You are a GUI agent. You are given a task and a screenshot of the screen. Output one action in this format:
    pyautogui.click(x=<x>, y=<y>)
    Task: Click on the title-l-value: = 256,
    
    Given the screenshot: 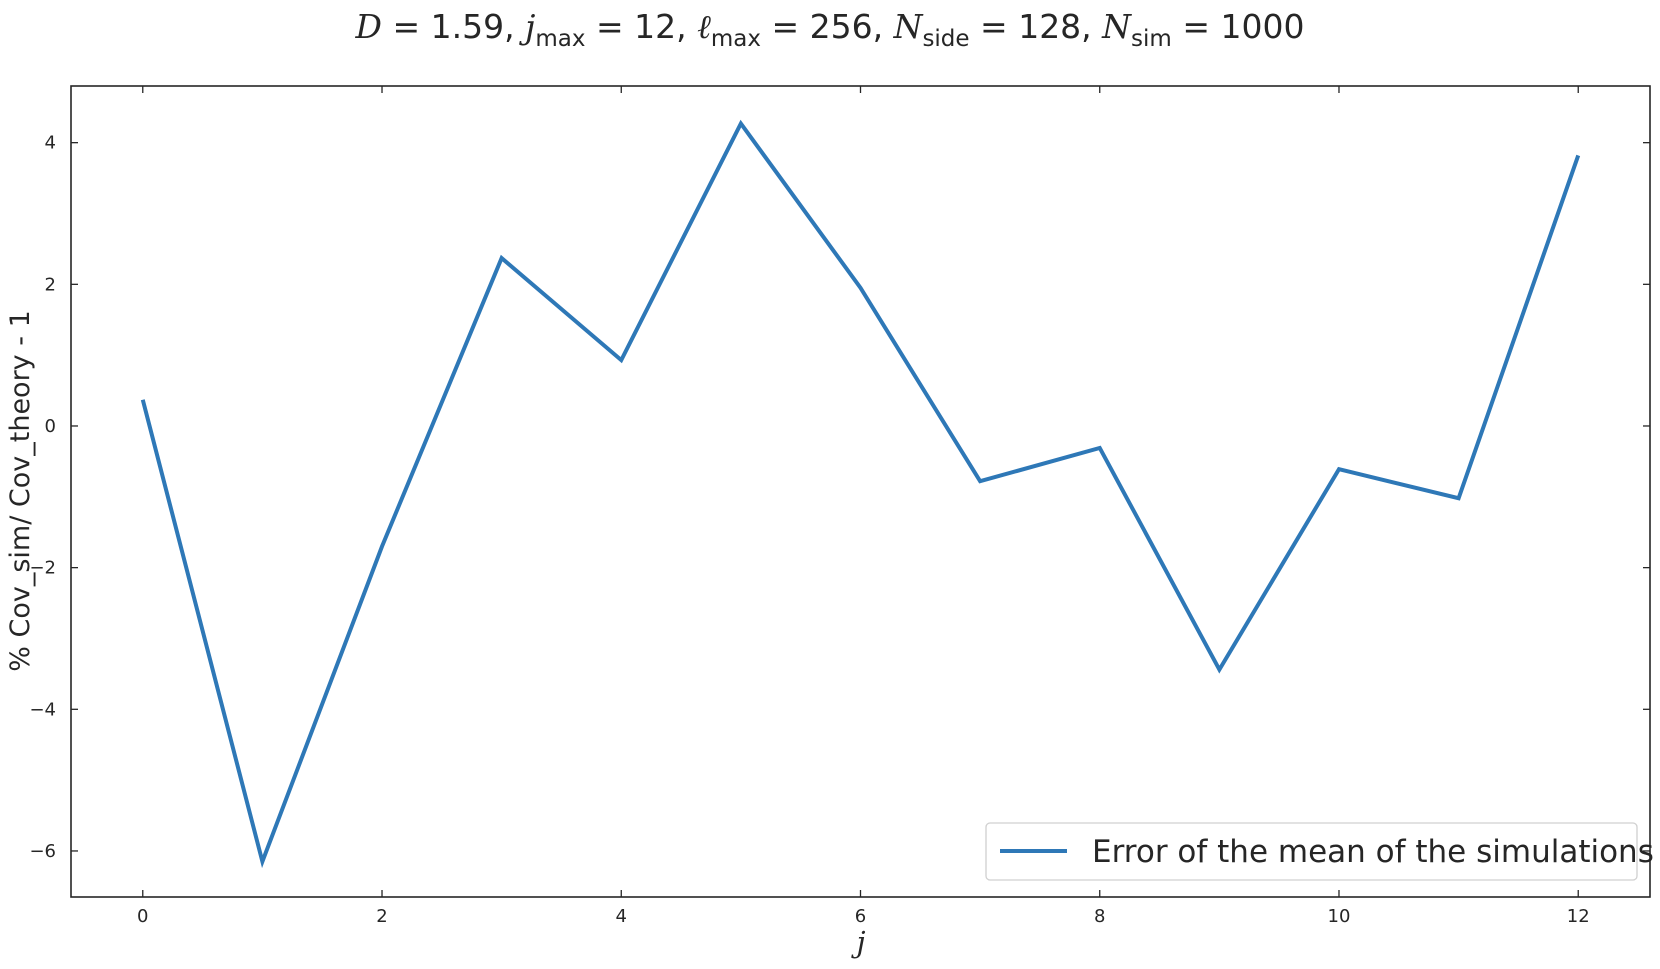 What is the action you would take?
    pyautogui.click(x=827, y=26)
    